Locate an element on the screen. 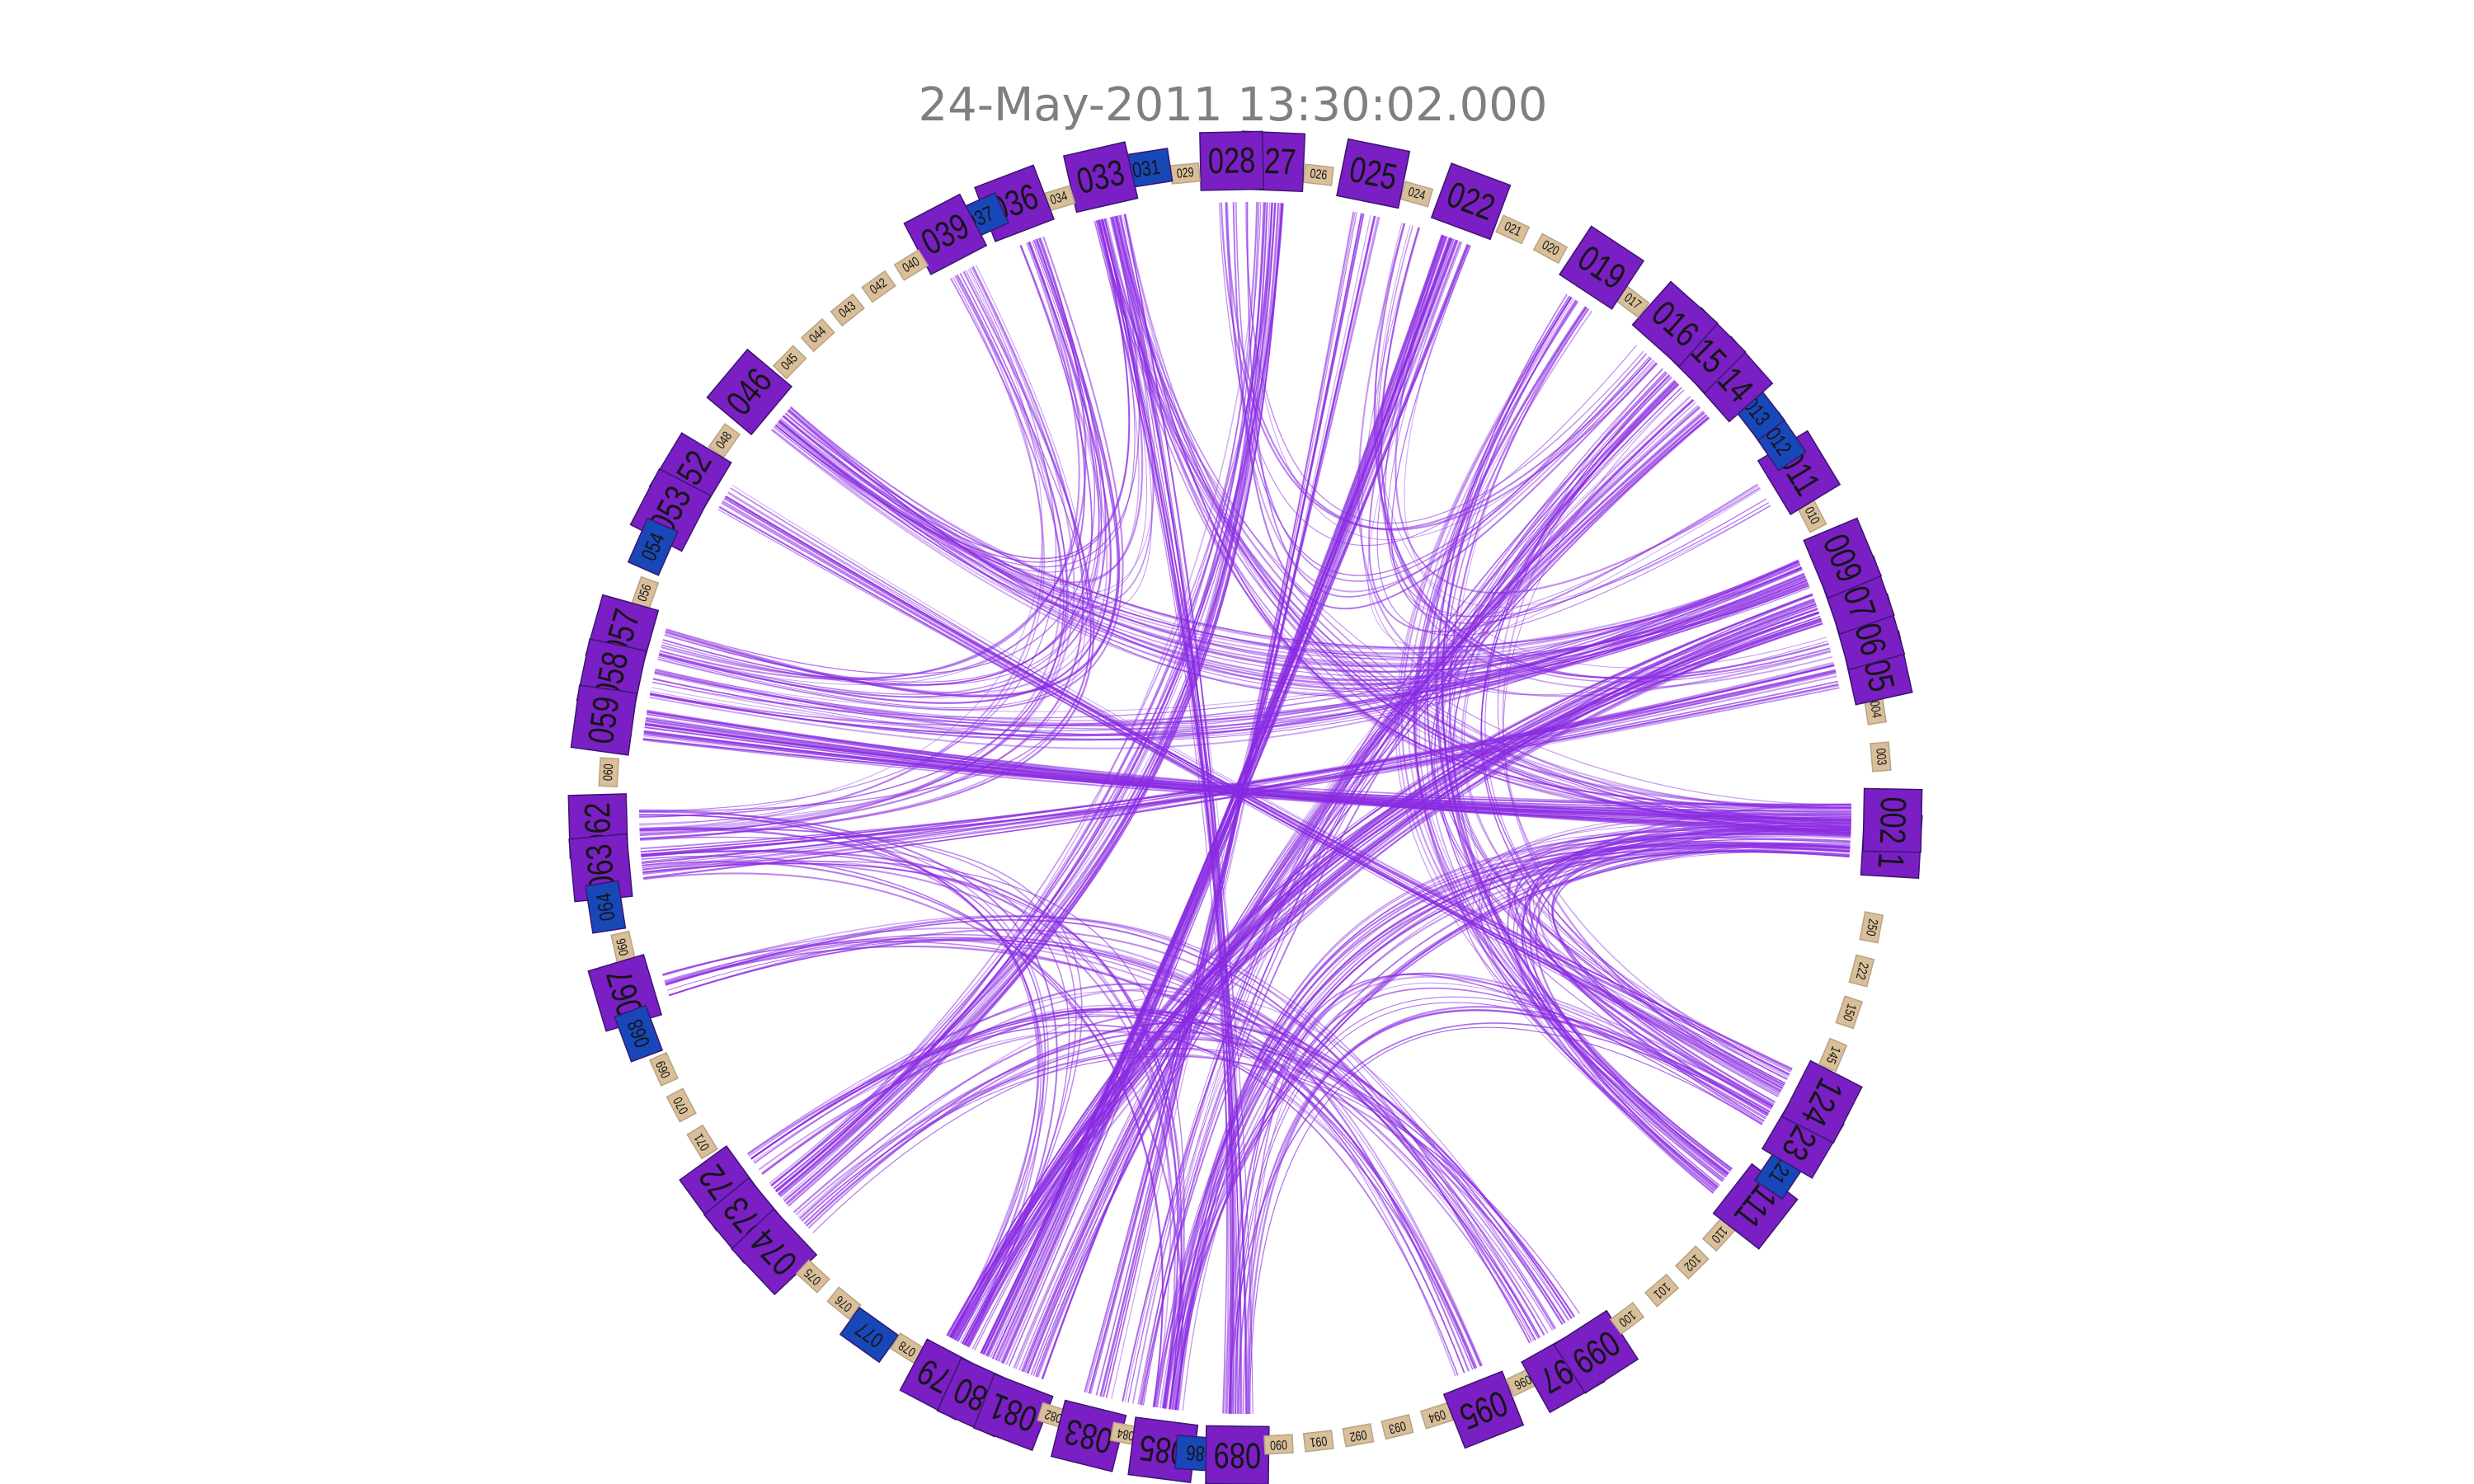  node-054: 054 is located at coordinates (653, 546).